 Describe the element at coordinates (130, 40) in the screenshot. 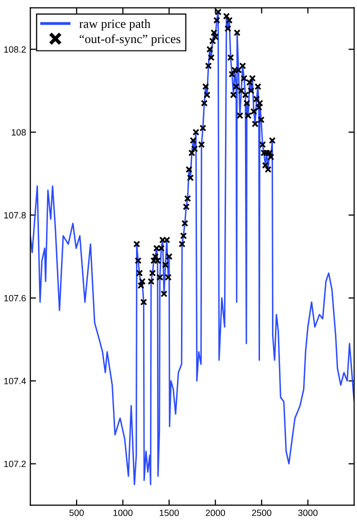

I see `legend-label: “out-of-sync” prices` at that location.